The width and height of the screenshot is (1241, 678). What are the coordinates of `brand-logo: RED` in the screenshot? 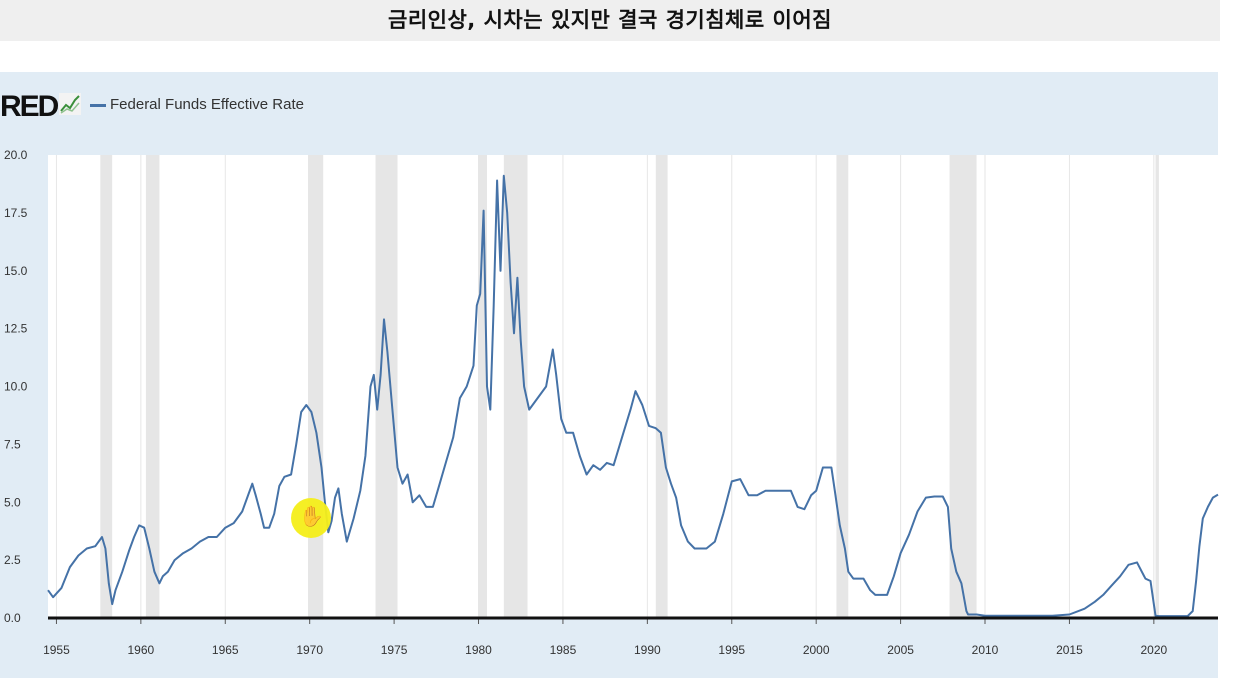 It's located at (29, 106).